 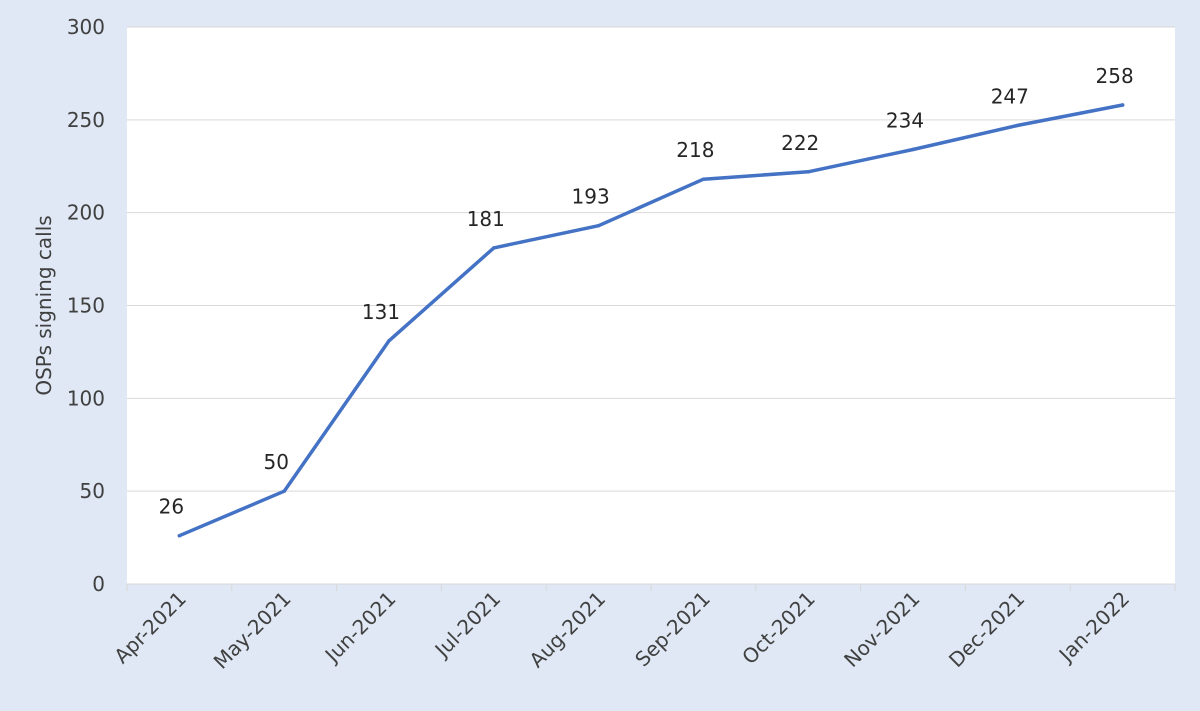 What do you see at coordinates (778, 628) in the screenshot?
I see `x-tick-label: Oct-2021` at bounding box center [778, 628].